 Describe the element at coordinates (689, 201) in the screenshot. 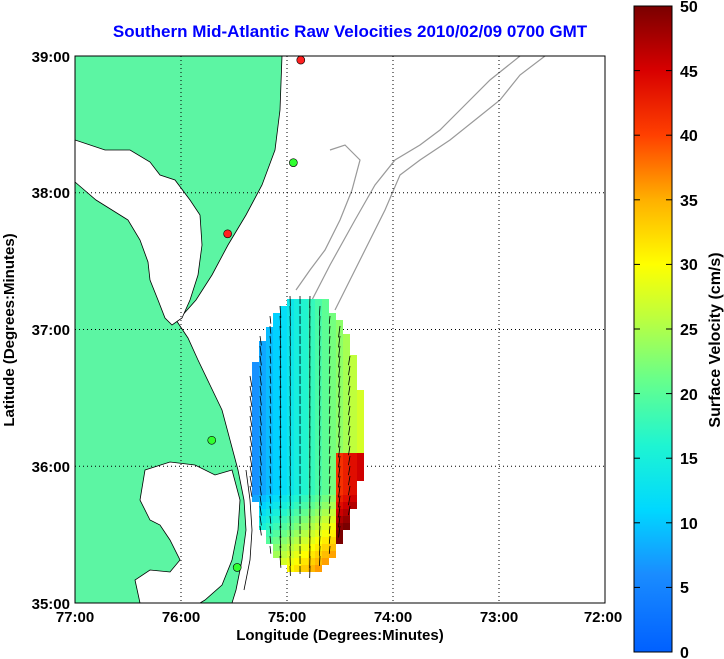

I see `colorbar-tick-label: 35` at that location.